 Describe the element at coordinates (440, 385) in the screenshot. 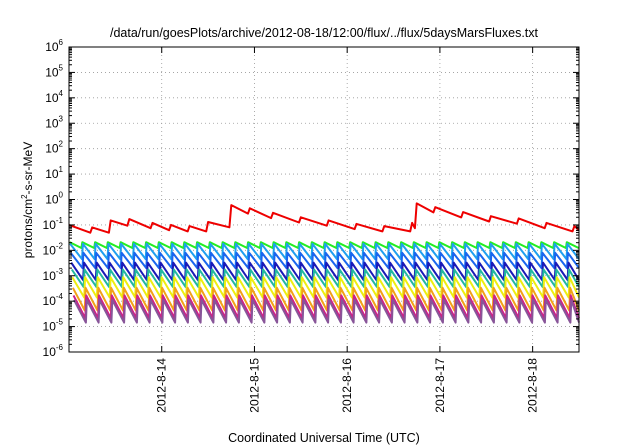

I see `x-tick-label: 2012-8-17` at that location.